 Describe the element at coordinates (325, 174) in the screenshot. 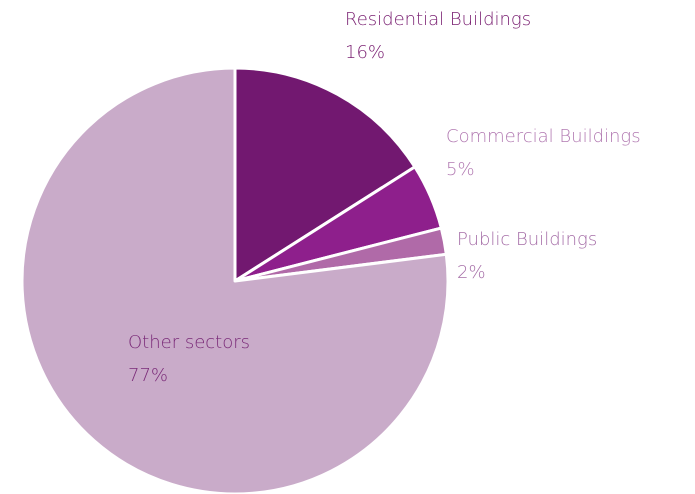

I see `pie-slice` at that location.